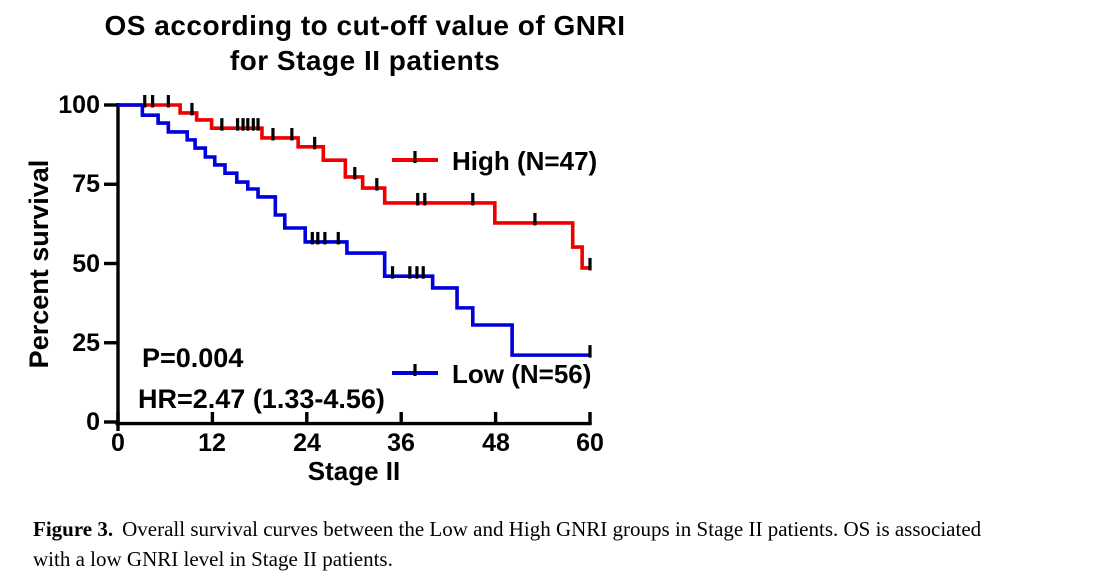  What do you see at coordinates (86, 264) in the screenshot?
I see `y-tick-label-50: 50` at bounding box center [86, 264].